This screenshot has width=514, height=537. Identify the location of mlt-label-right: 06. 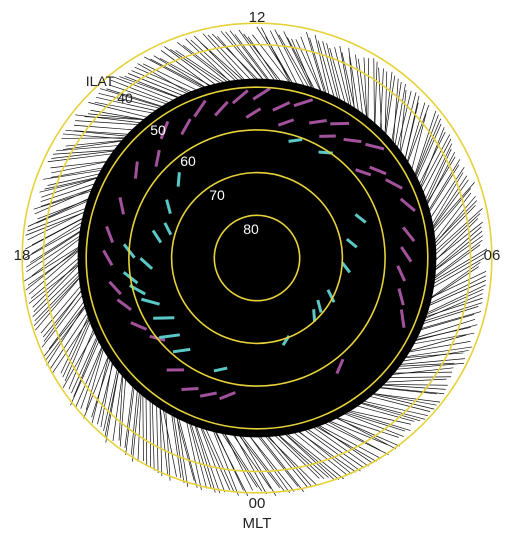
(492, 255).